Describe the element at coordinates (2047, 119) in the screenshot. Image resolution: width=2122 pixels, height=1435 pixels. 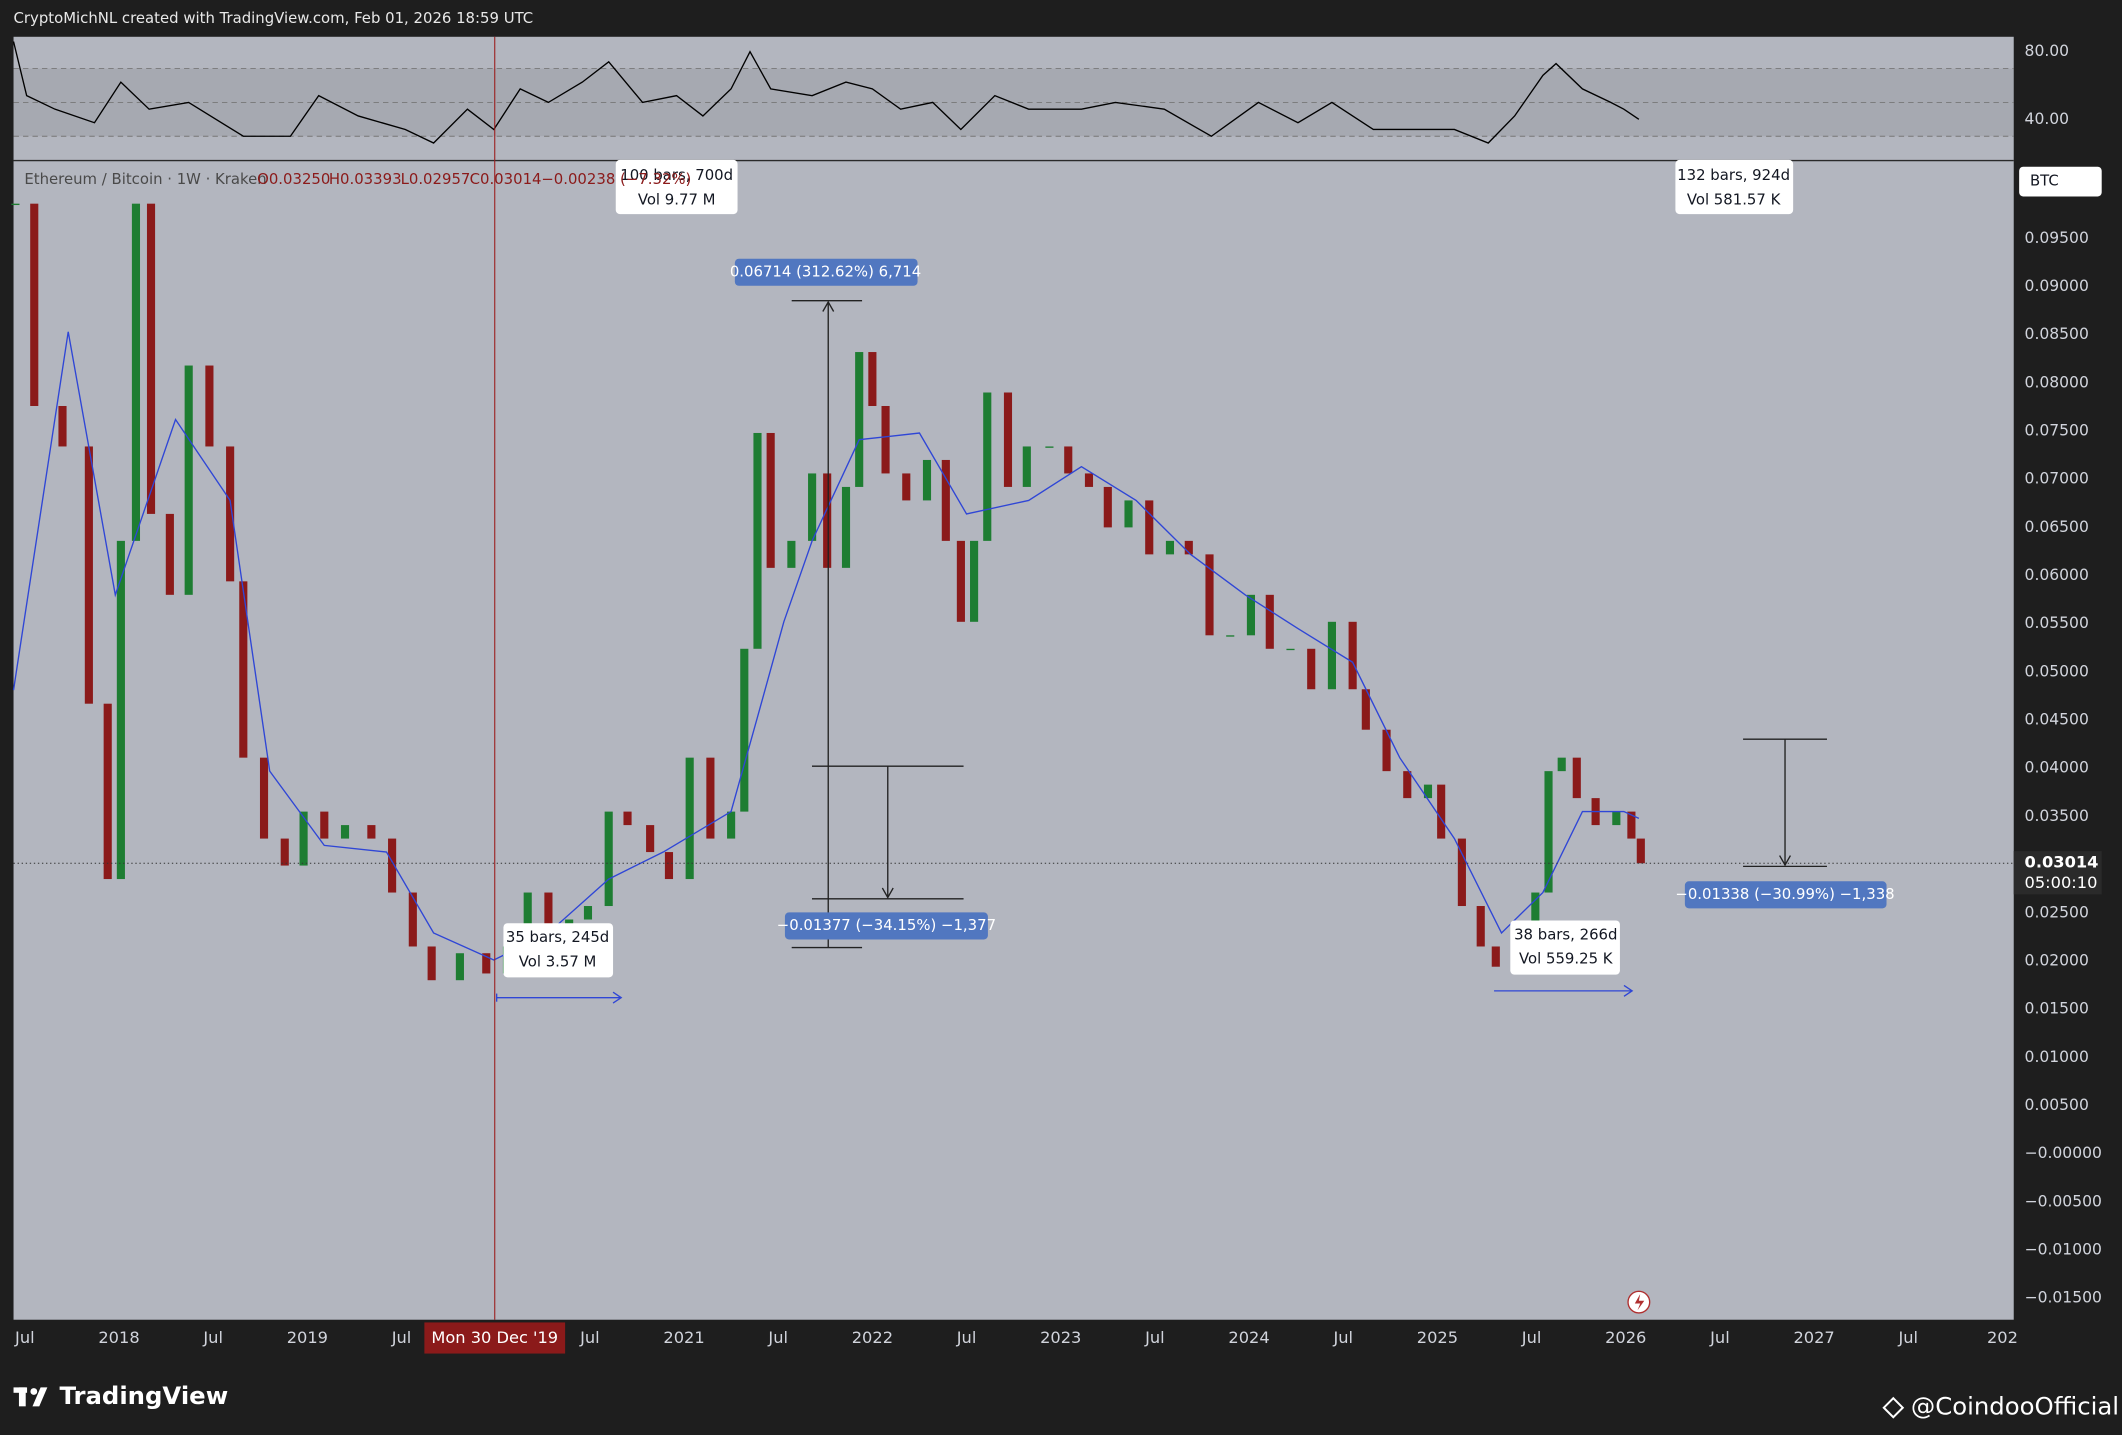
I see `rsi-tick-label: 40.00` at that location.